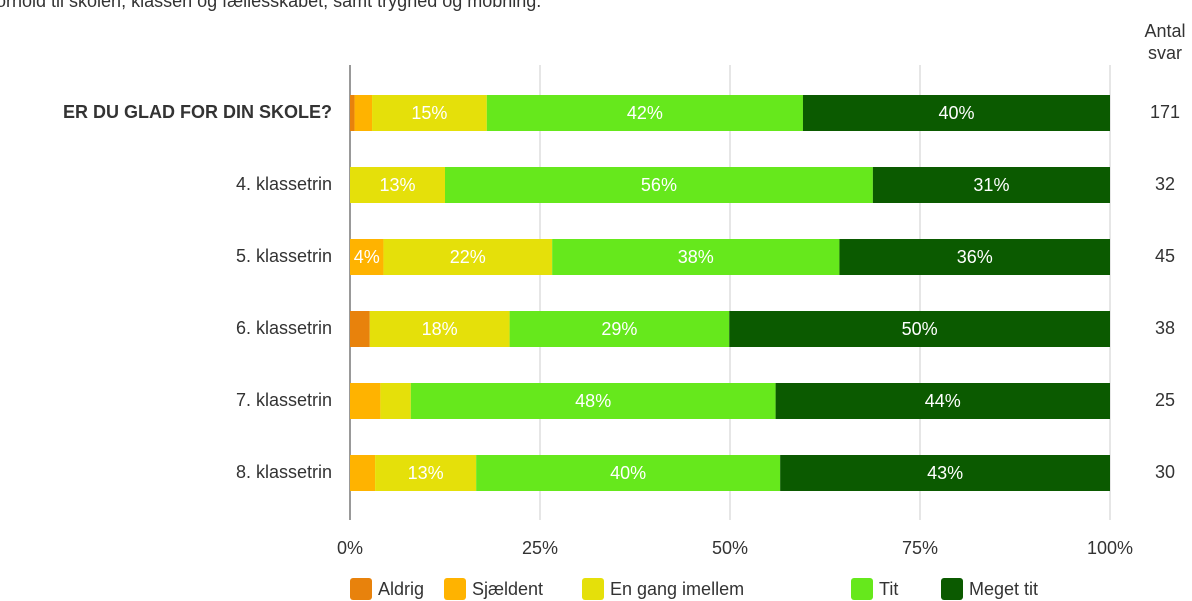 The height and width of the screenshot is (601, 1192). I want to click on value-label: 29%, so click(619, 329).